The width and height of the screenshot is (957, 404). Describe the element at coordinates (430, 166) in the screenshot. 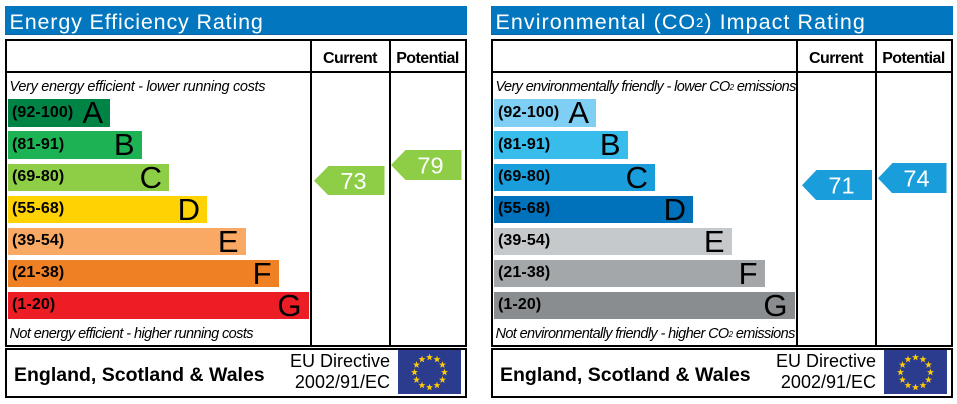

I see `svg-text: 79` at that location.